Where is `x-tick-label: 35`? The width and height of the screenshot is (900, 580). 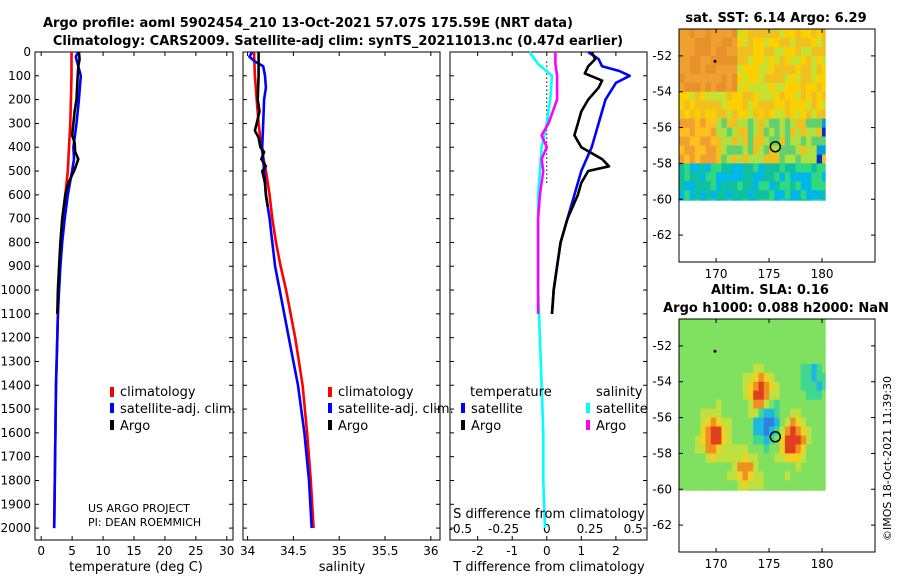 x-tick-label: 35 is located at coordinates (339, 551).